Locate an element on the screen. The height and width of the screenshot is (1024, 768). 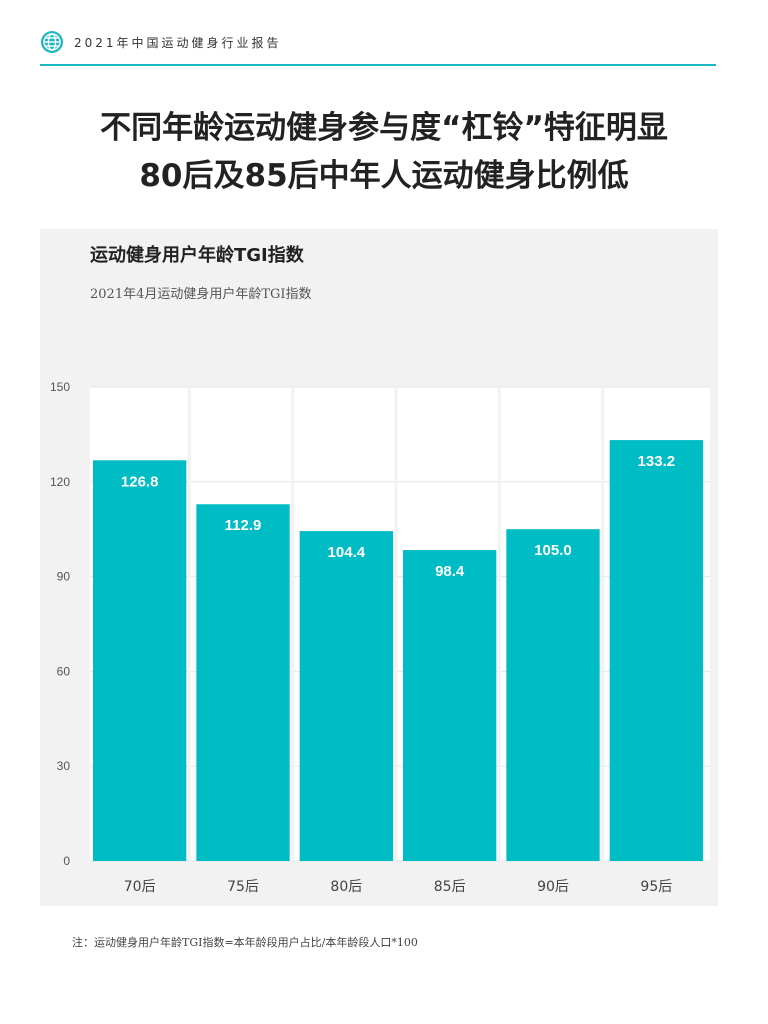
y-tick-label: 90 is located at coordinates (64, 577).